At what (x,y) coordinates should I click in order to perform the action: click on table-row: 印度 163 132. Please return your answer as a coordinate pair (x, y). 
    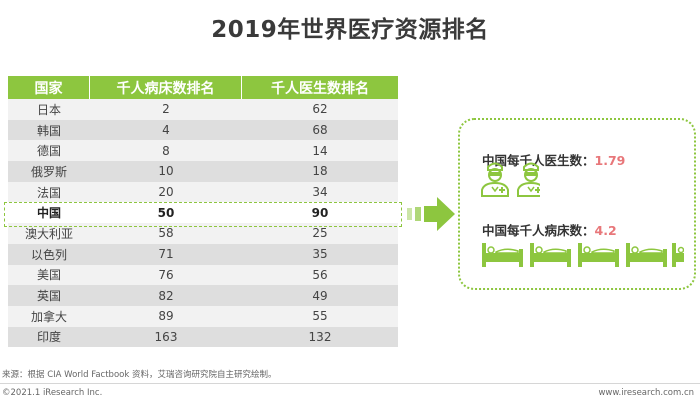
    Looking at the image, I should click on (203, 337).